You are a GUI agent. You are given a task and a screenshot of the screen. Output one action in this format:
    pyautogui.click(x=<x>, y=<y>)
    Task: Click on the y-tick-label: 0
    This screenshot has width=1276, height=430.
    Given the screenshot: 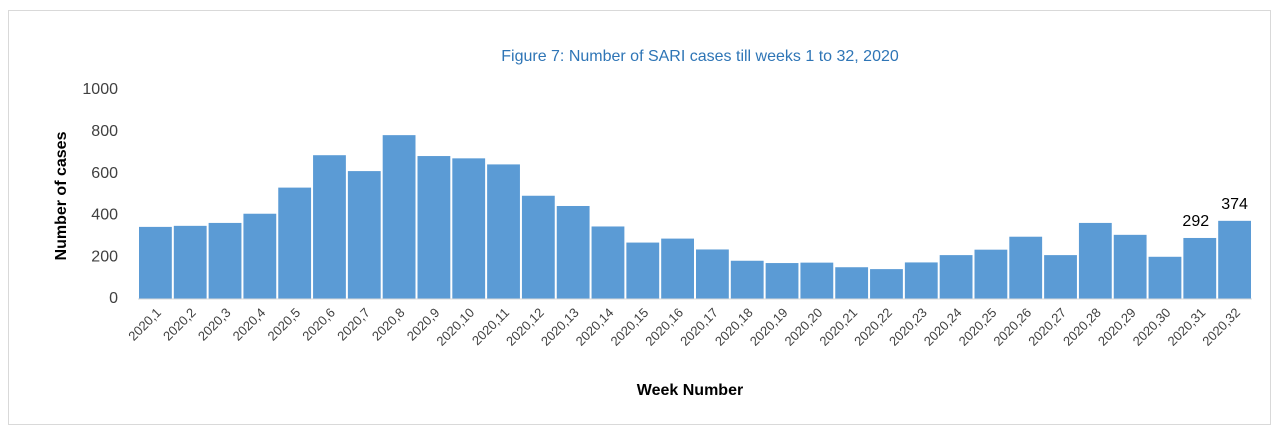 What is the action you would take?
    pyautogui.click(x=113, y=298)
    